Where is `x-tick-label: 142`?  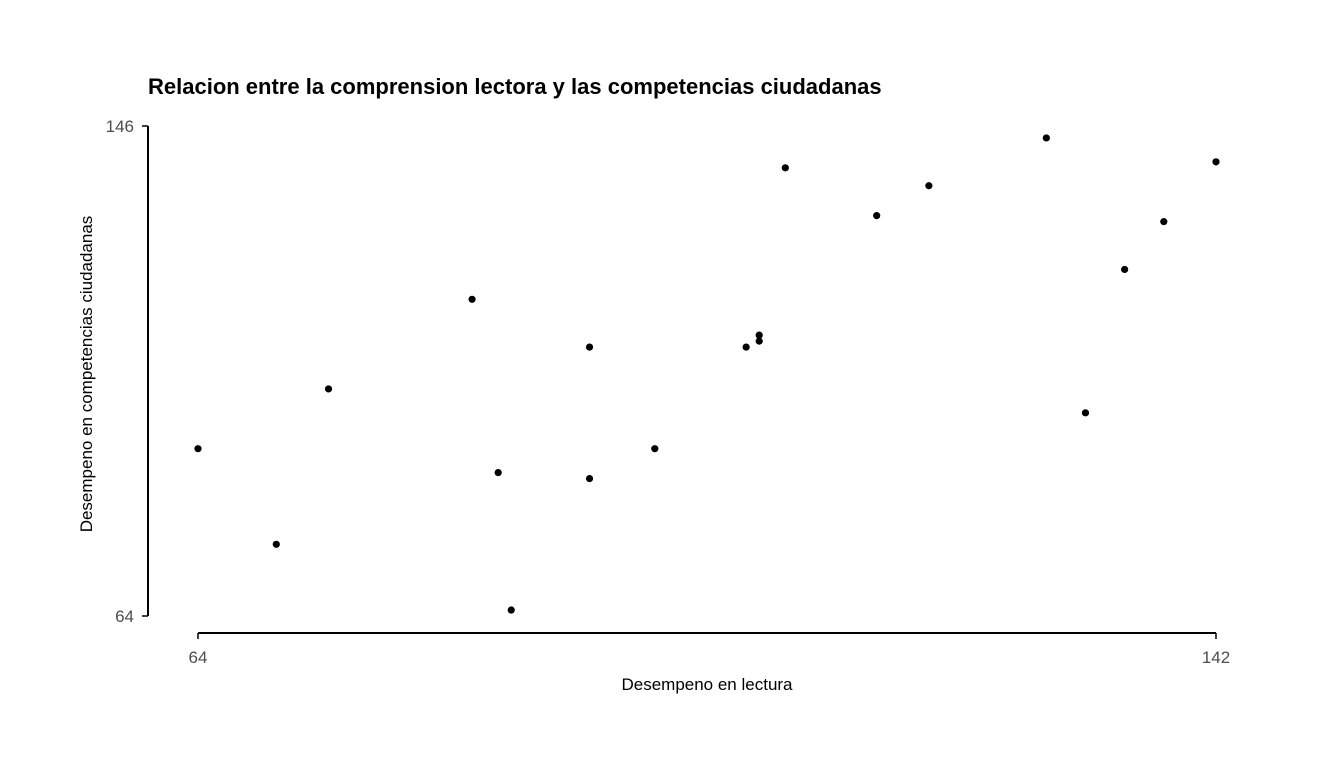
x-tick-label: 142 is located at coordinates (1216, 657).